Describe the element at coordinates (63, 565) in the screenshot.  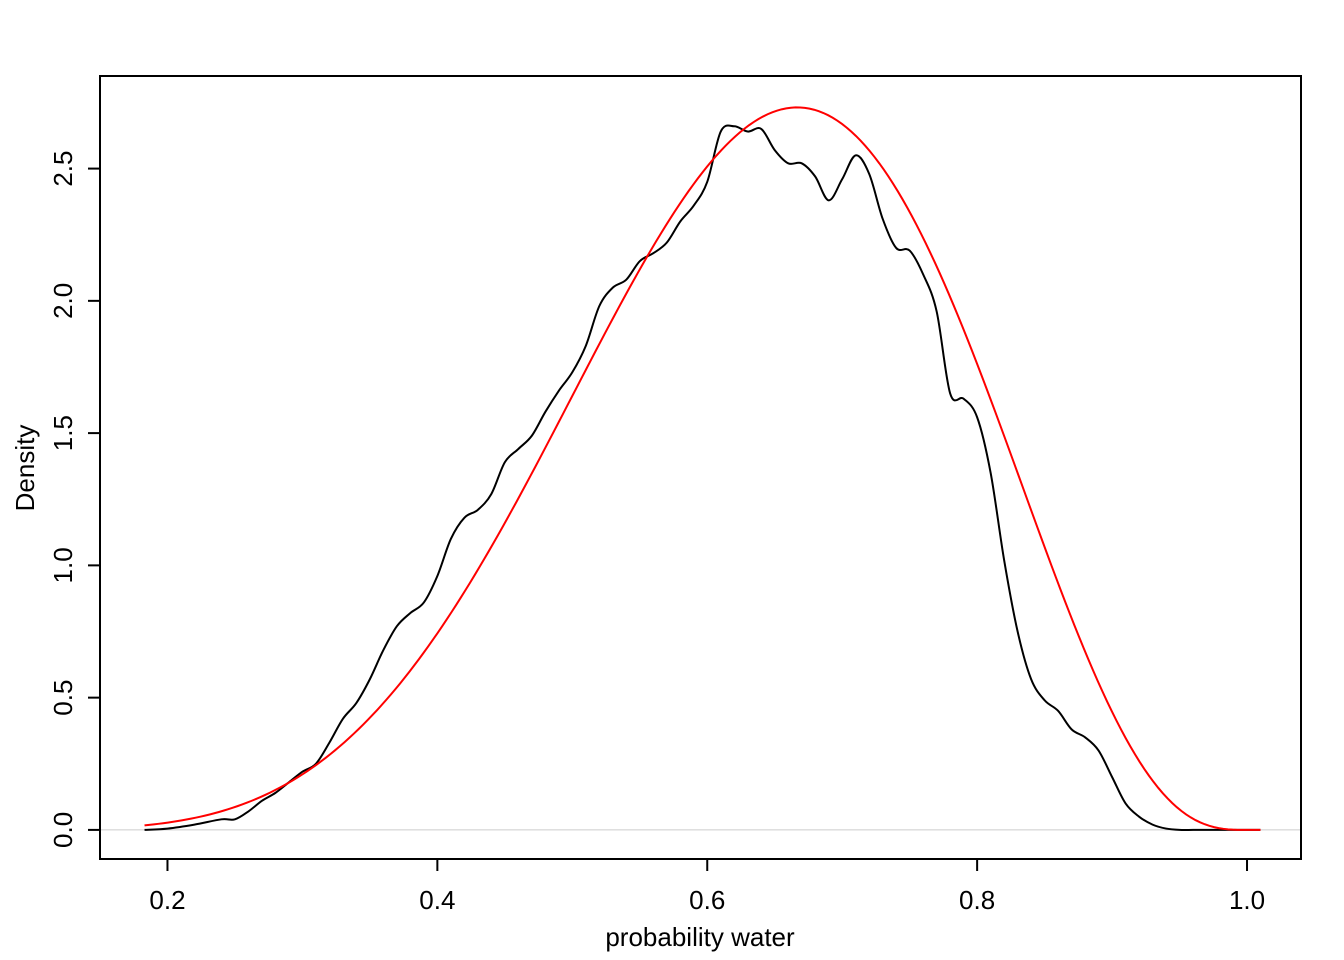
I see `y-tick-label: 1.0` at that location.